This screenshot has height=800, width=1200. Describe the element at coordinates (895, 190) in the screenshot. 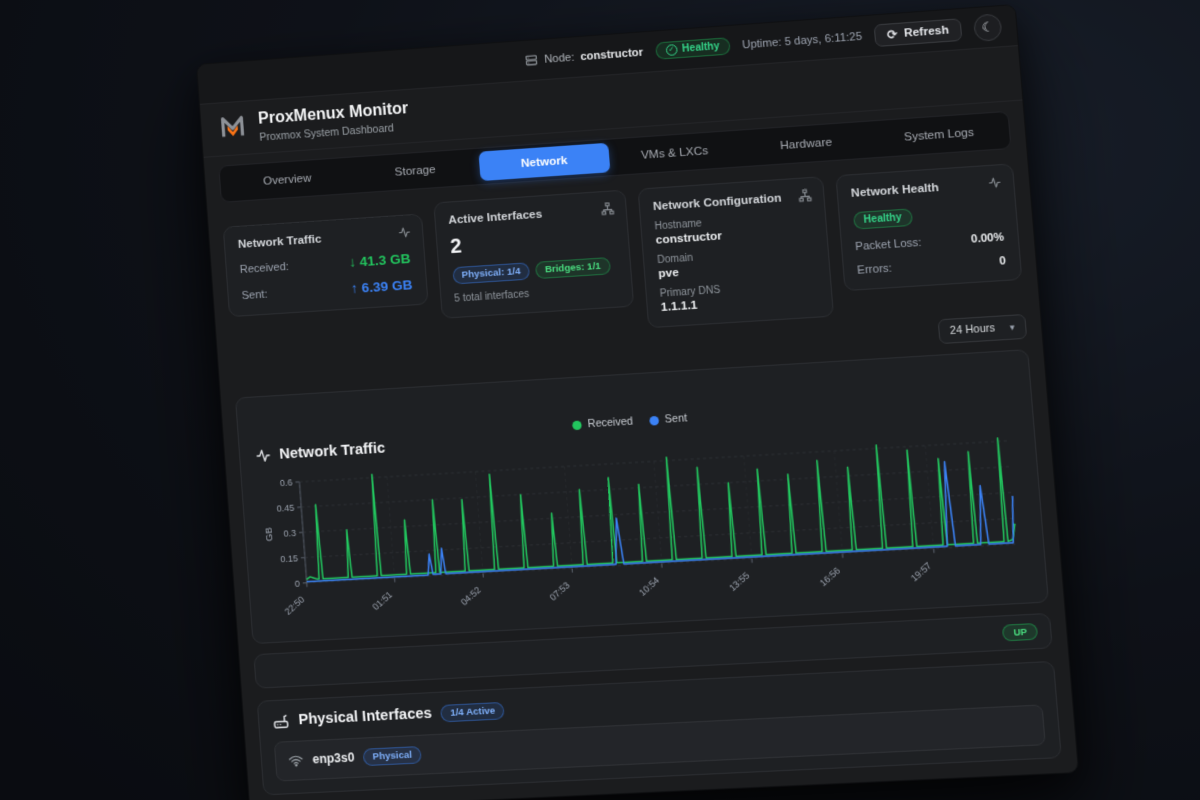

I see `card-title: Network Health` at that location.